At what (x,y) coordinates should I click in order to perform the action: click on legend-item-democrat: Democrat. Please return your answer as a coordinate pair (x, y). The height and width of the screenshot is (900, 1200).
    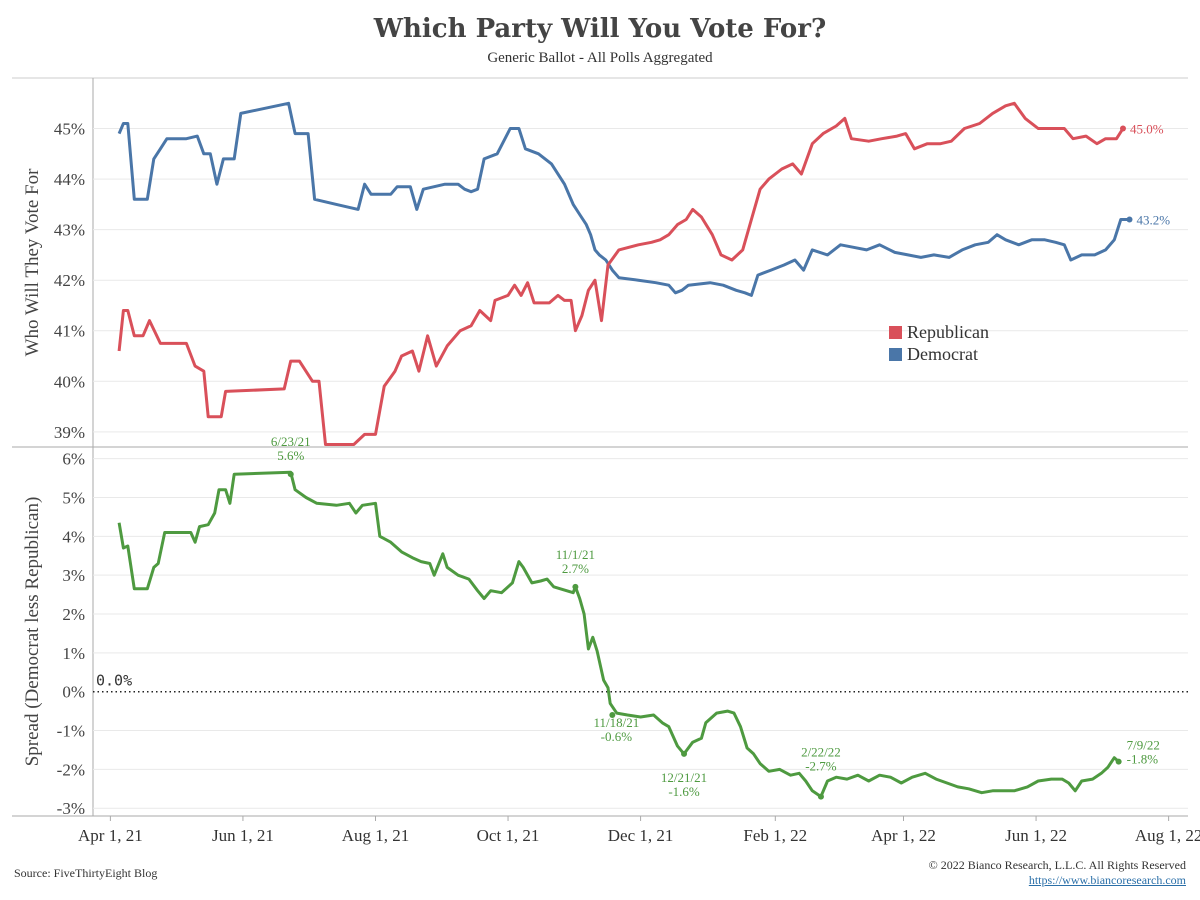
    Looking at the image, I should click on (939, 354).